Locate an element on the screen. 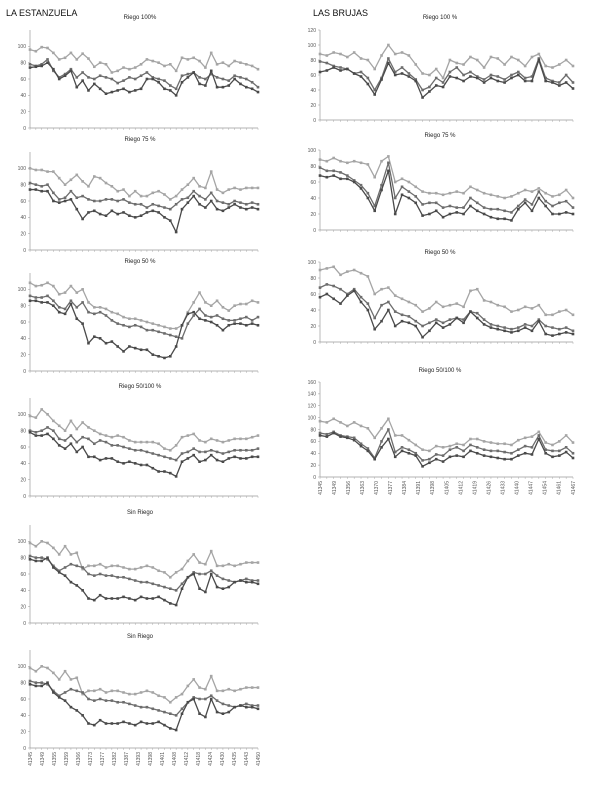 This screenshot has width=589, height=793. y-tick-label: 20 is located at coordinates (313, 106).